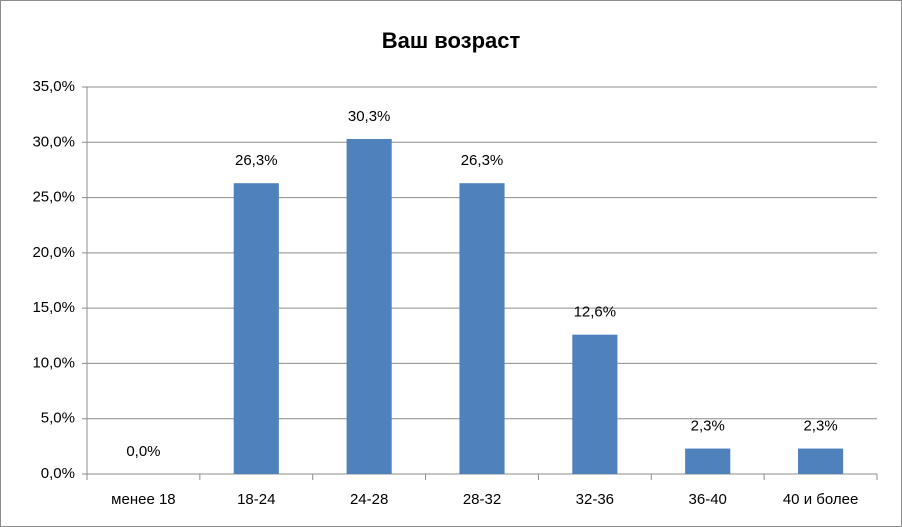 This screenshot has height=527, width=902. What do you see at coordinates (53, 197) in the screenshot?
I see `y-tick-label: 25,0%` at bounding box center [53, 197].